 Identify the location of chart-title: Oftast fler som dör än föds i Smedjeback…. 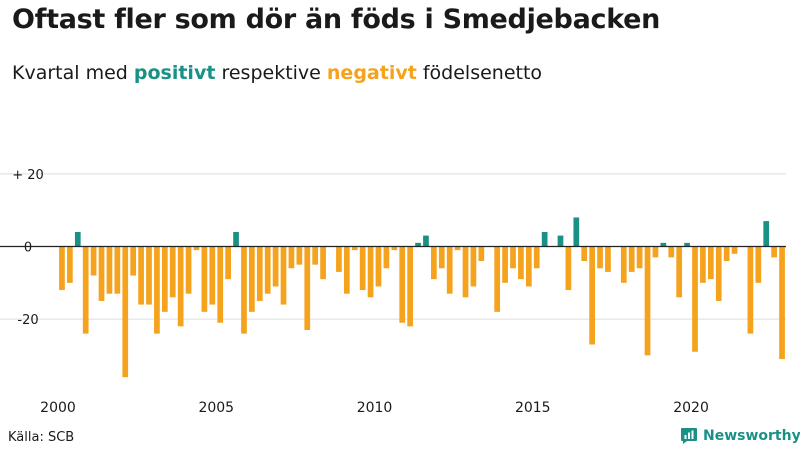
(336, 19).